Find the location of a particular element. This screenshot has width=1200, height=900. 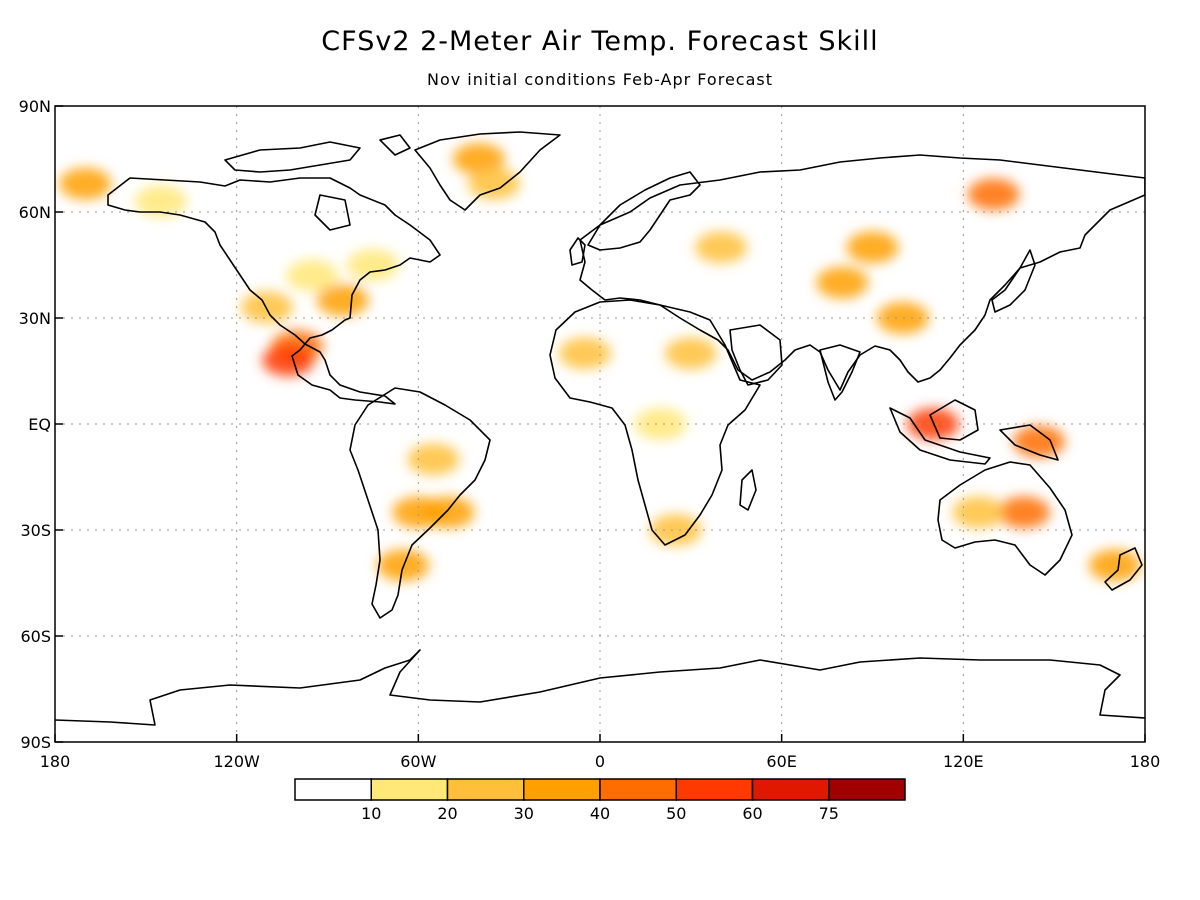

coast-north-america is located at coordinates (274, 291).